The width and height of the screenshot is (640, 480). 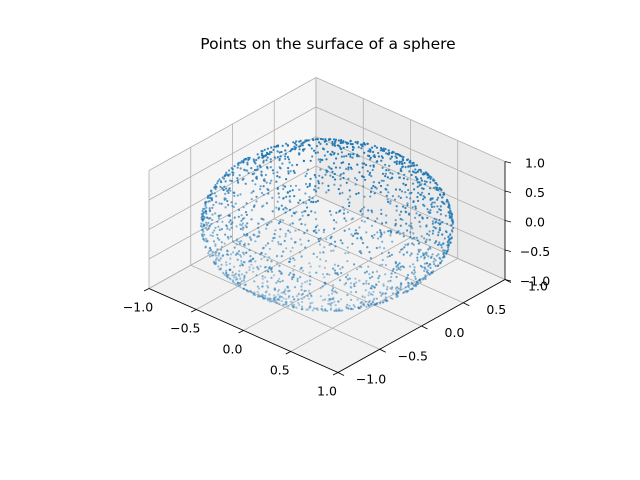 What do you see at coordinates (232, 153) in the screenshot?
I see `z-gridline` at bounding box center [232, 153].